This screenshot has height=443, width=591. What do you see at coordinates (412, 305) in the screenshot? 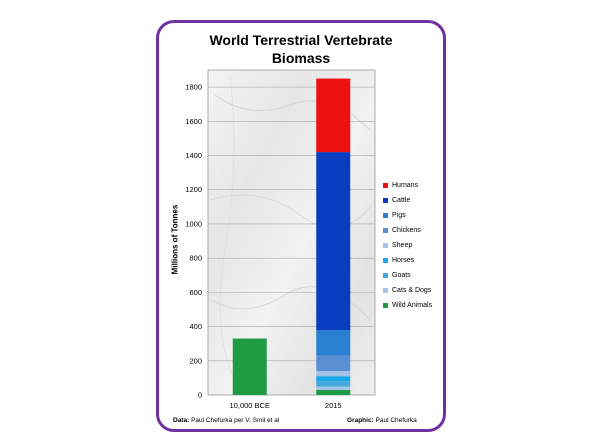
I see `legend-label: Wild Animals` at bounding box center [412, 305].